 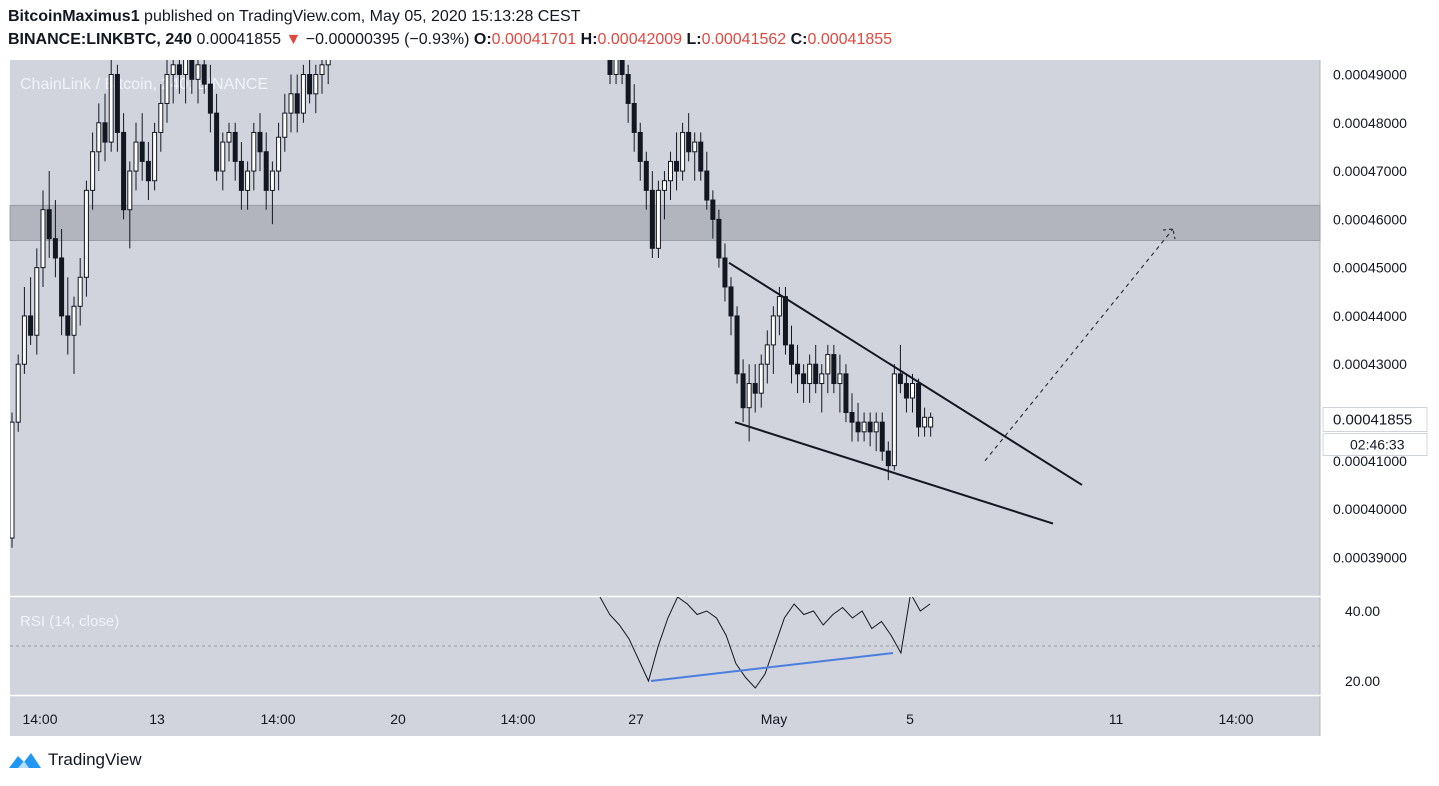 I want to click on wedge-upper-line, so click(x=905, y=373).